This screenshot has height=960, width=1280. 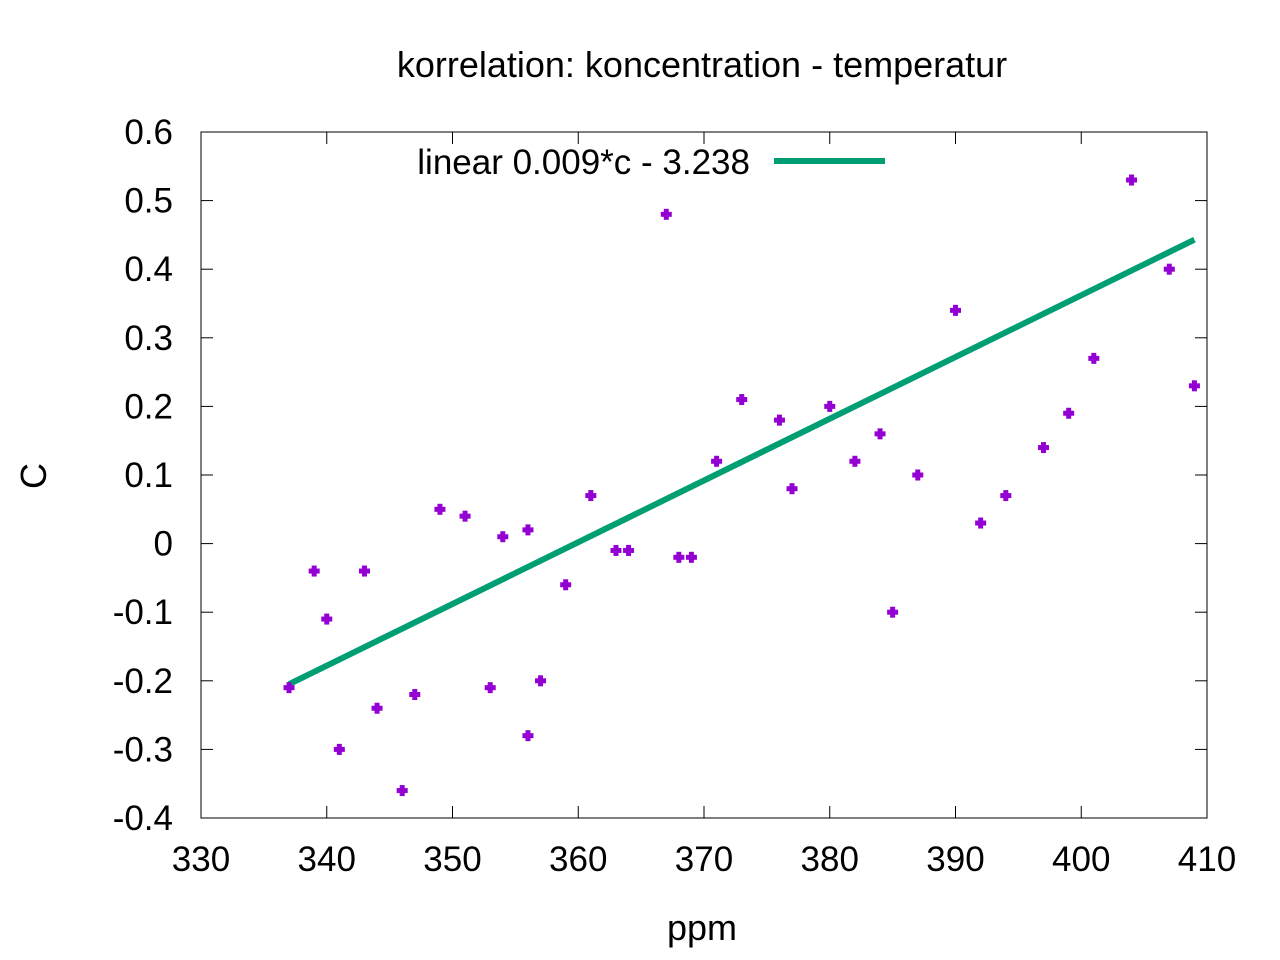 What do you see at coordinates (148, 475) in the screenshot?
I see `y-tick-label: 0.1` at bounding box center [148, 475].